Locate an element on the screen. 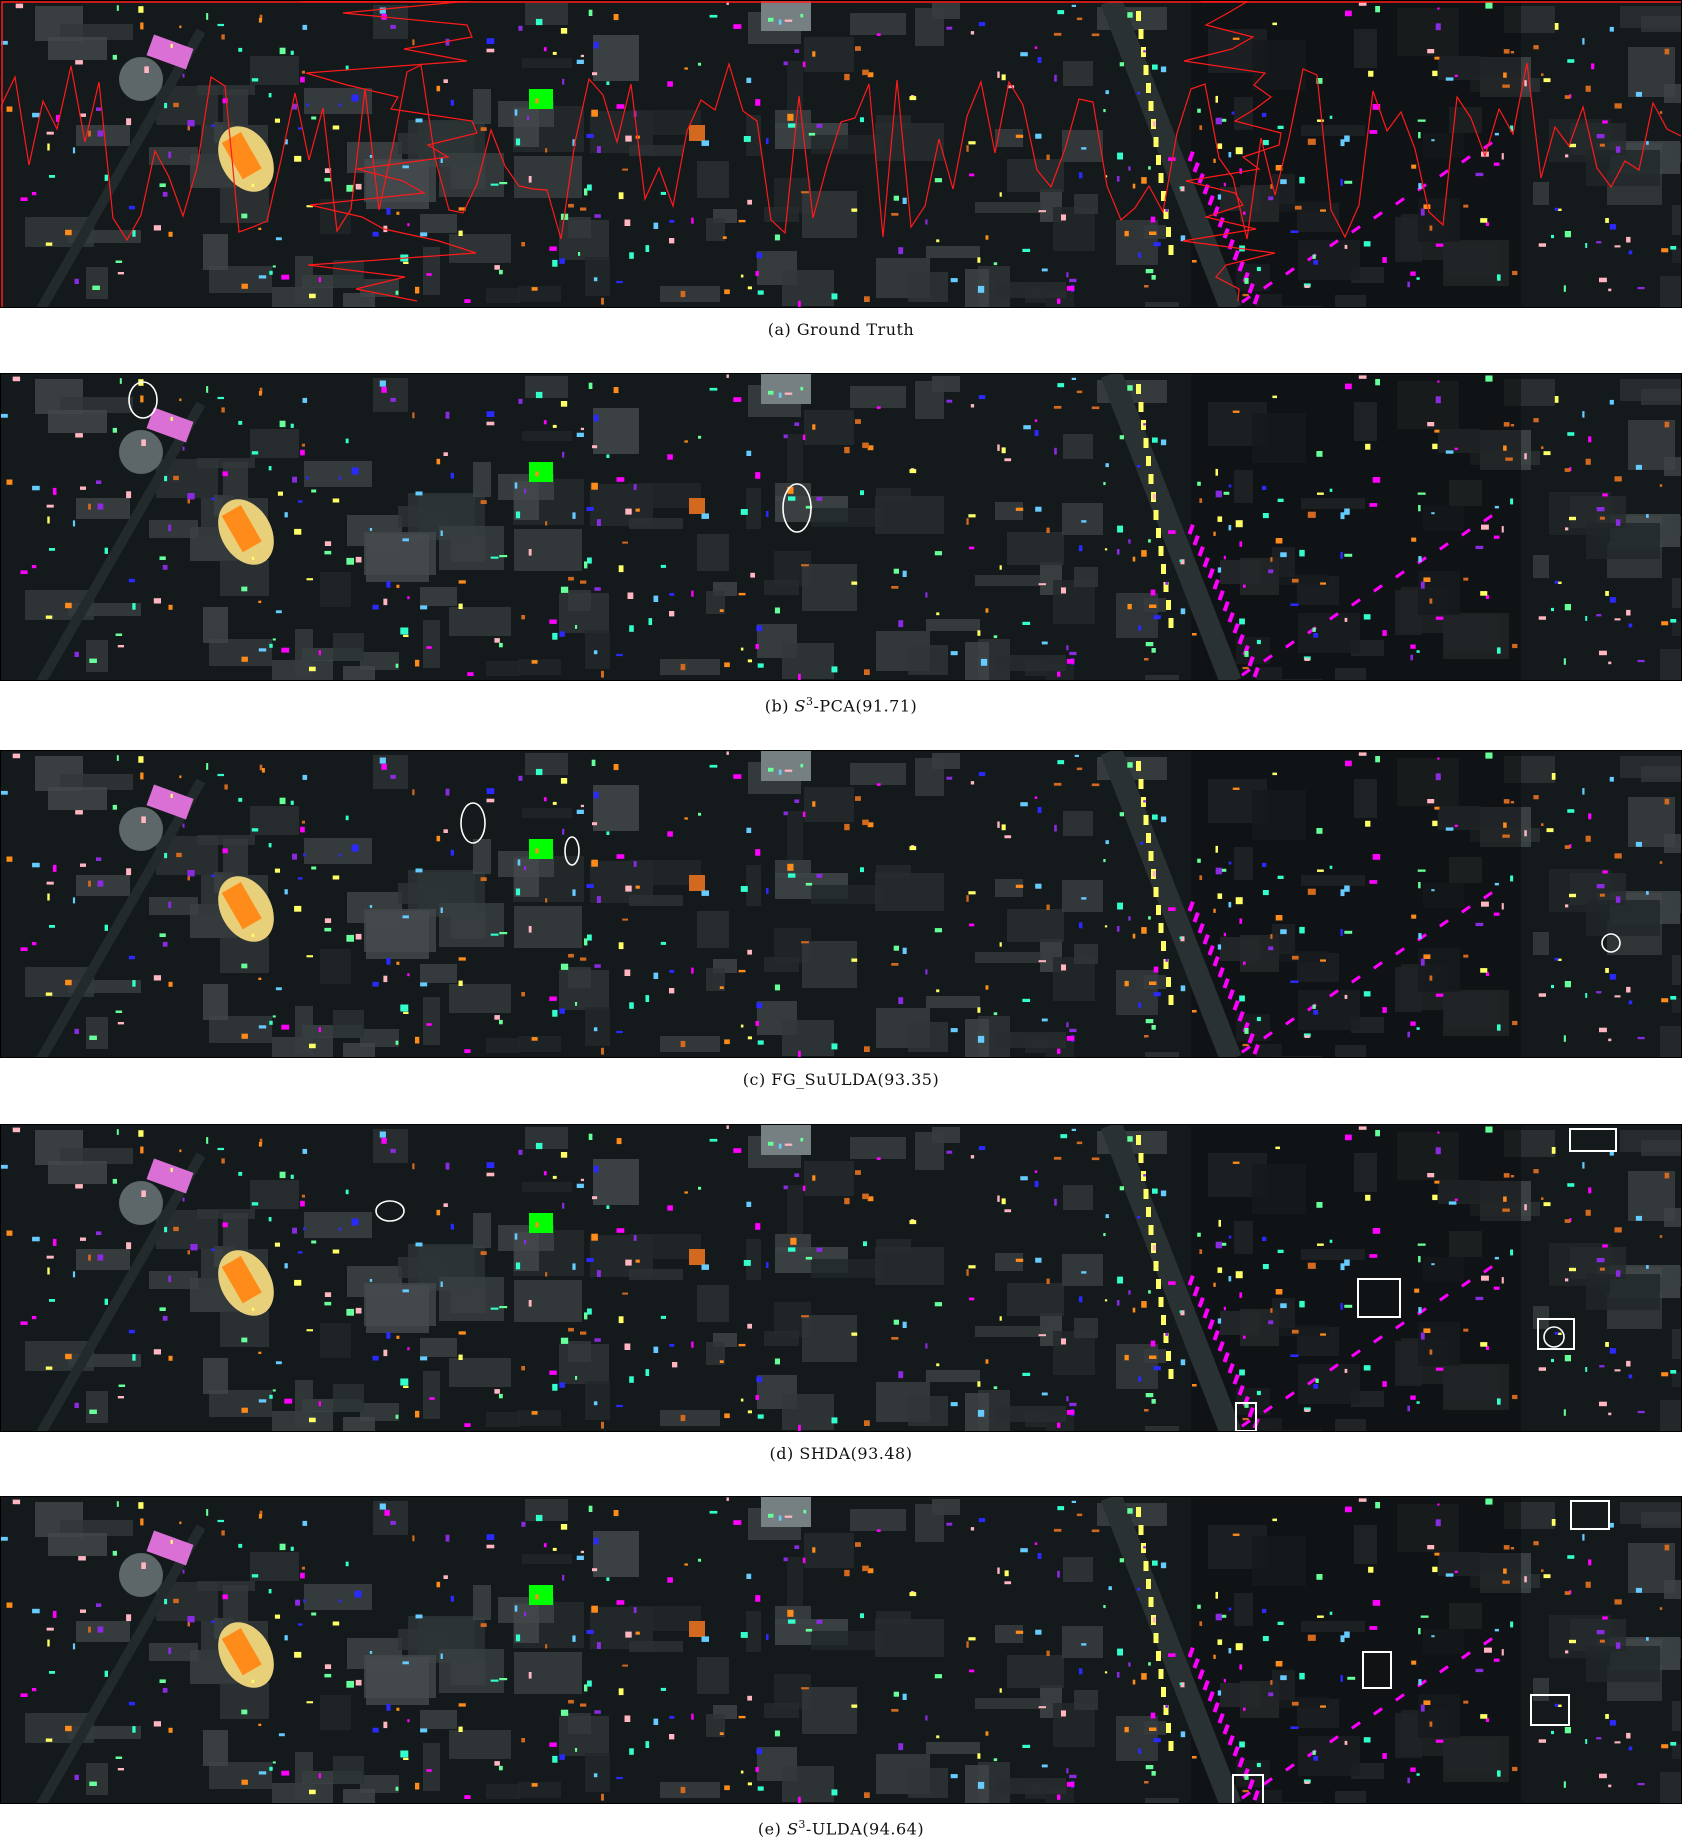 The width and height of the screenshot is (1682, 1842). road is located at coordinates (121, 917).